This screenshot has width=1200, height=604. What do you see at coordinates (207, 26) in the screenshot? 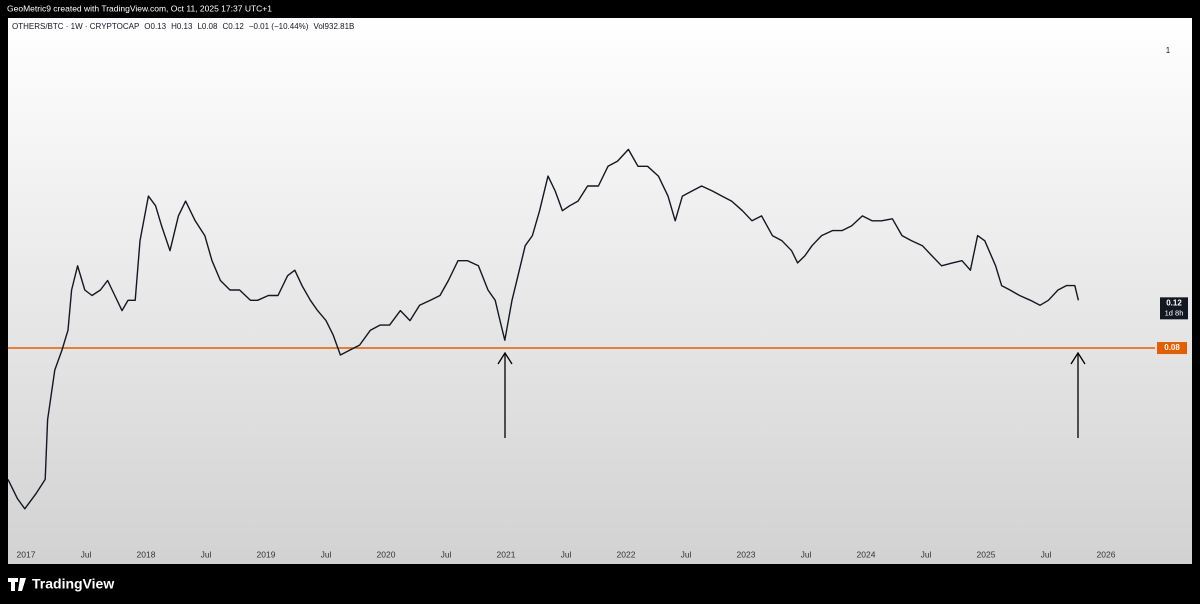
I see `legend-item: L0.08` at bounding box center [207, 26].